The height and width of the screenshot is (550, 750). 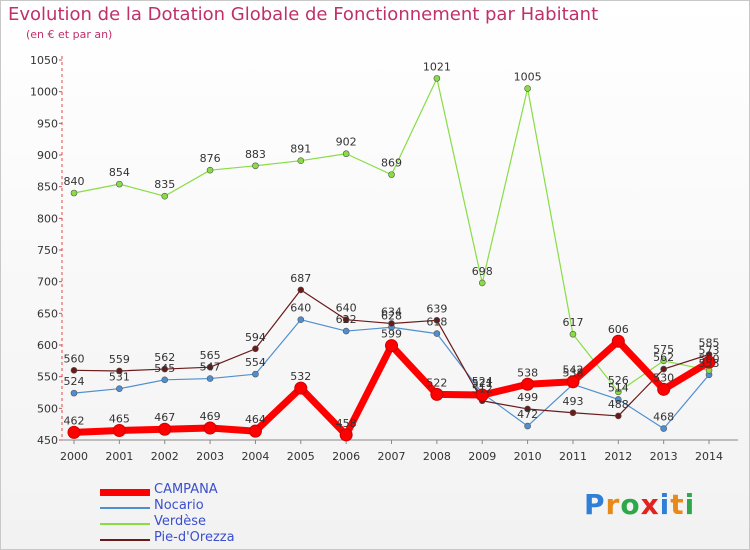 I want to click on data-label: 698, so click(x=482, y=271).